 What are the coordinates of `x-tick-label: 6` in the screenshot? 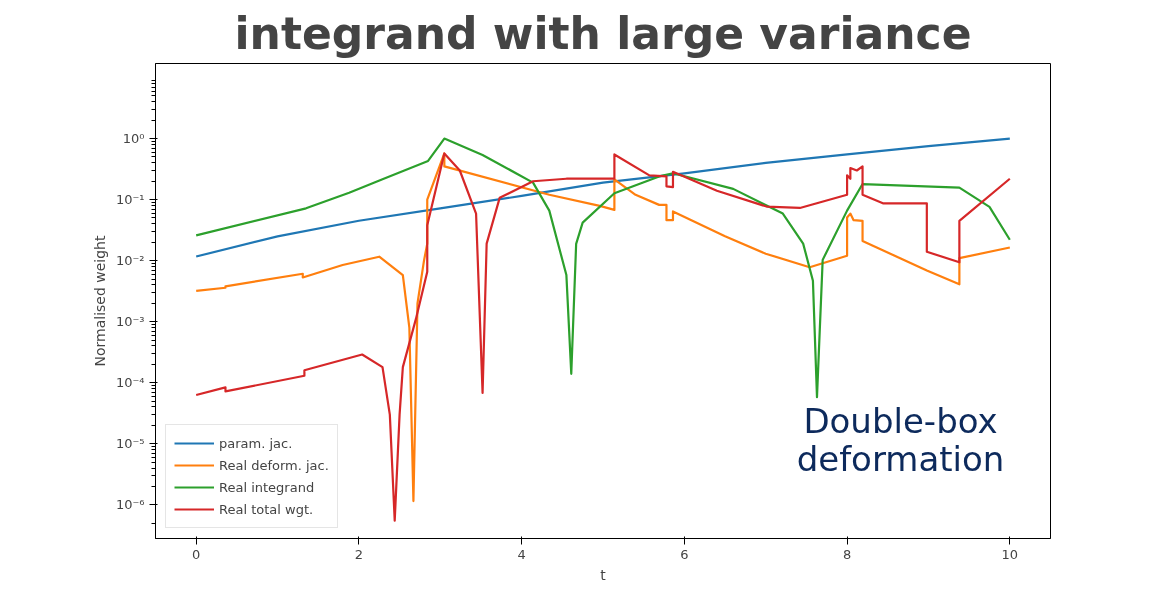 It's located at (684, 554).